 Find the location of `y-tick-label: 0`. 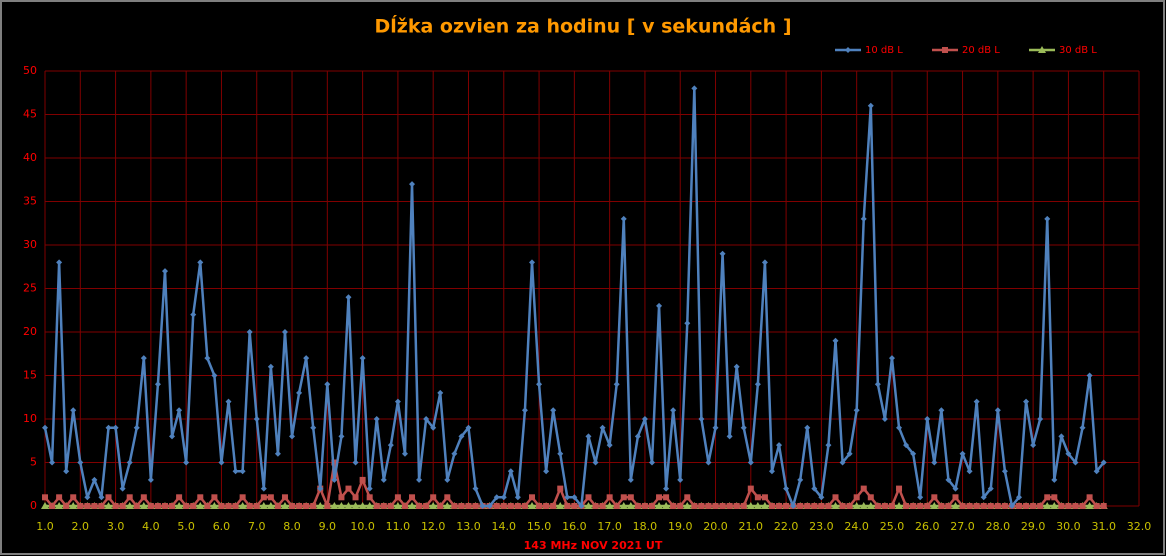

y-tick-label: 0 is located at coordinates (33, 505).